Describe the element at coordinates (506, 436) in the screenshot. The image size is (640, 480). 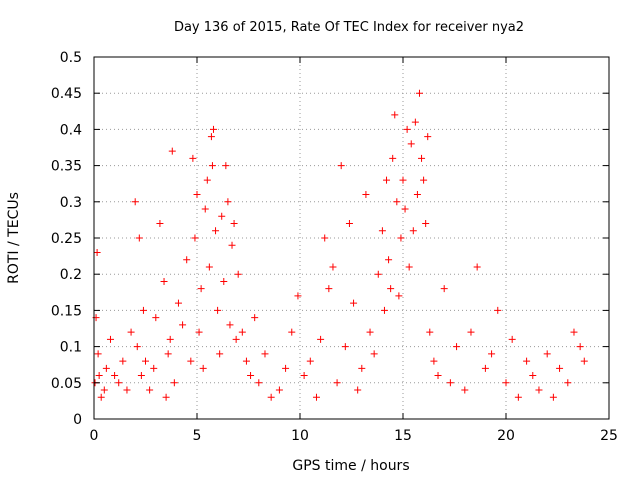
I see `x-tick-label: 20` at that location.